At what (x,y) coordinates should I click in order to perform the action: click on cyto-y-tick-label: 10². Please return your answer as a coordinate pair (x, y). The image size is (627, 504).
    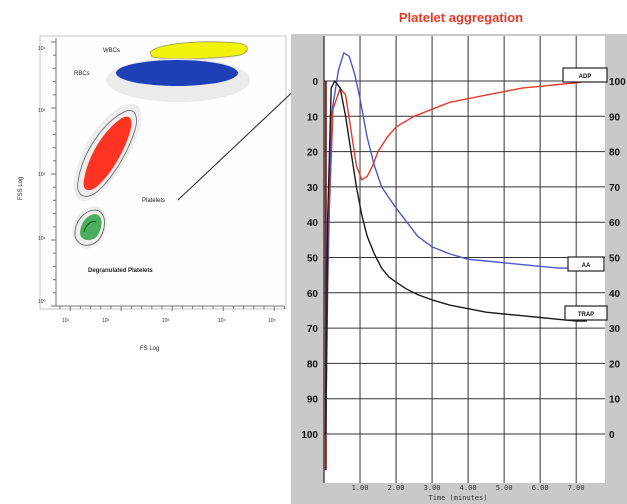
    Looking at the image, I should click on (42, 175).